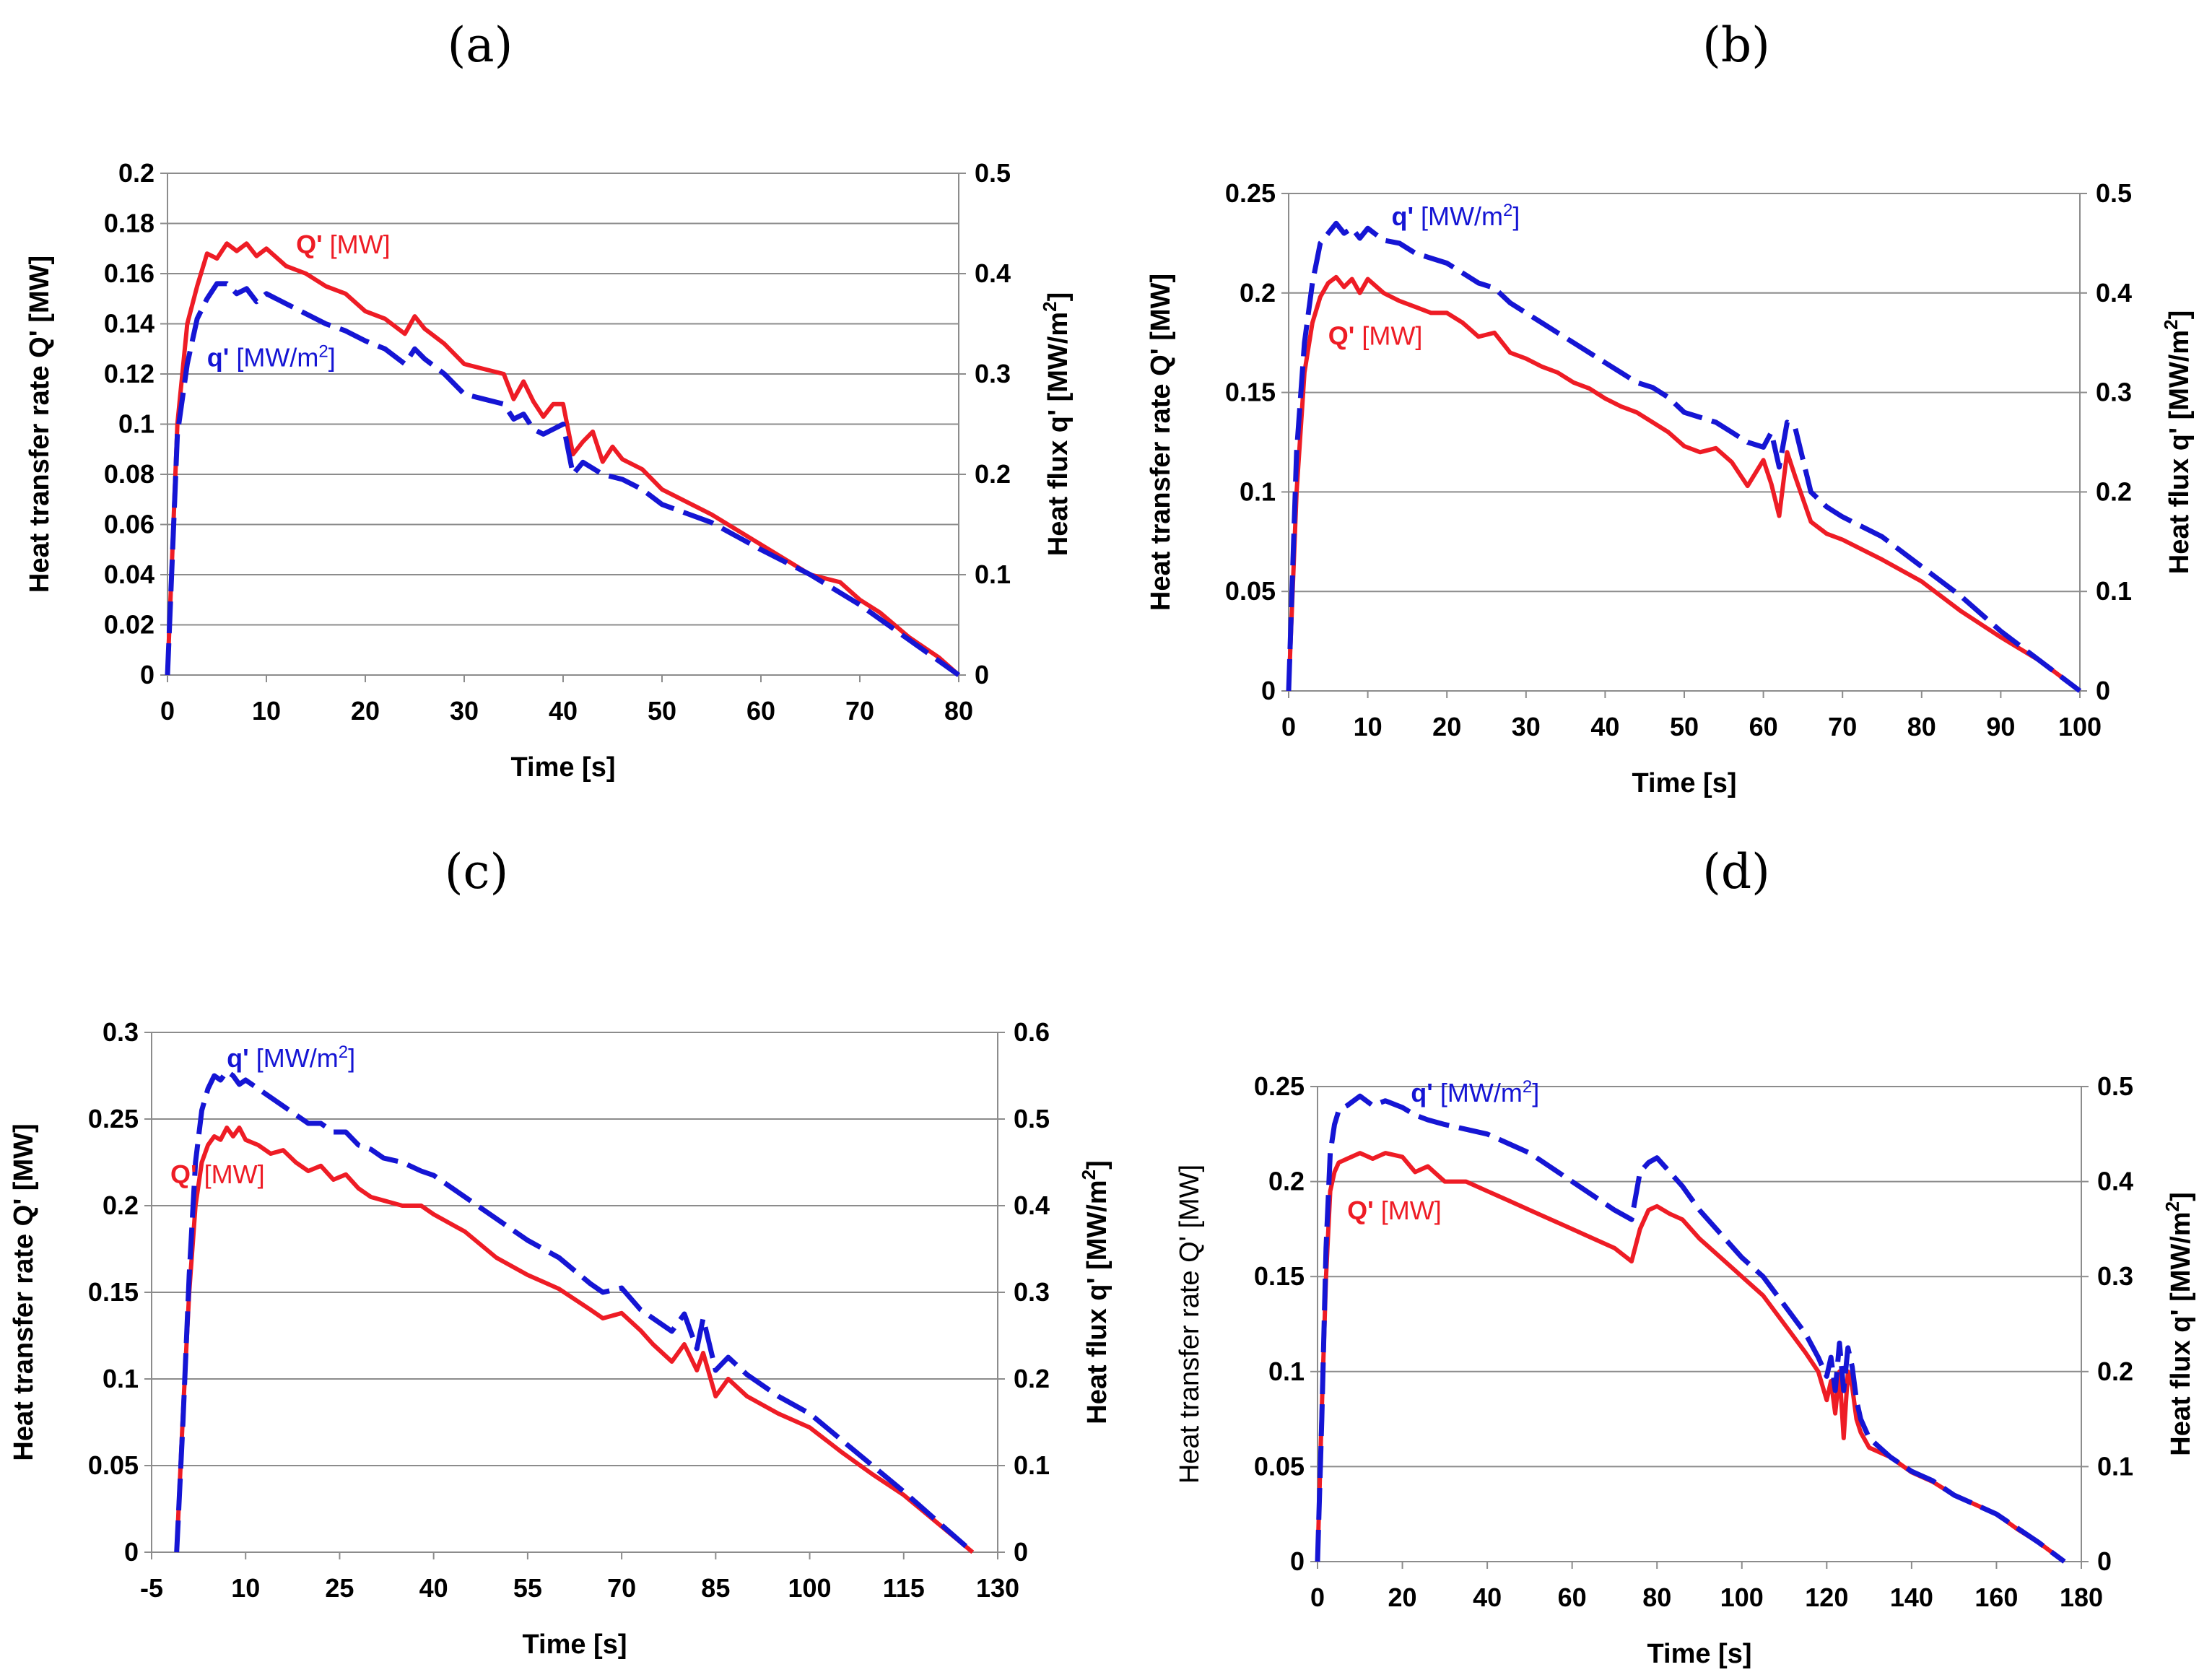 The image size is (2212, 1680). I want to click on left-tick-label: 0.15, so click(1279, 1276).